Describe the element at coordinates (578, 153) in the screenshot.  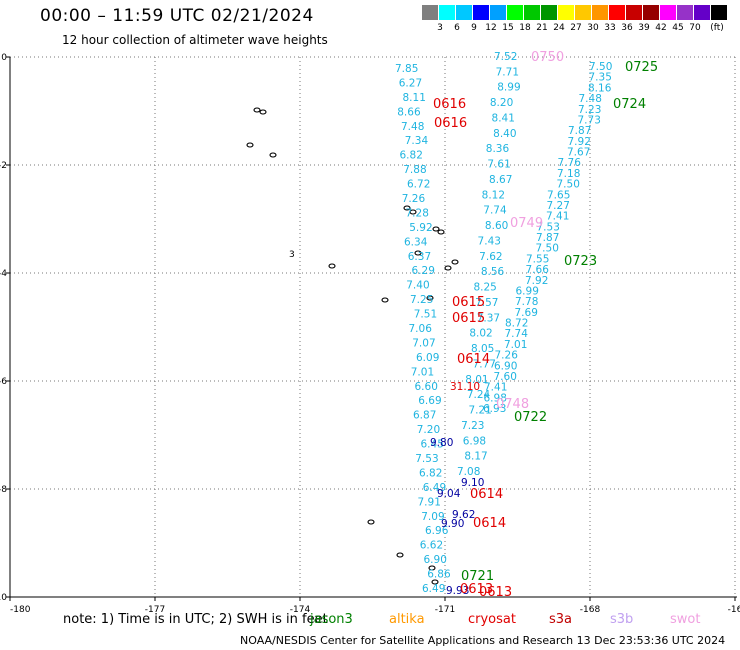
I see `wave-height-value: 7.67` at that location.